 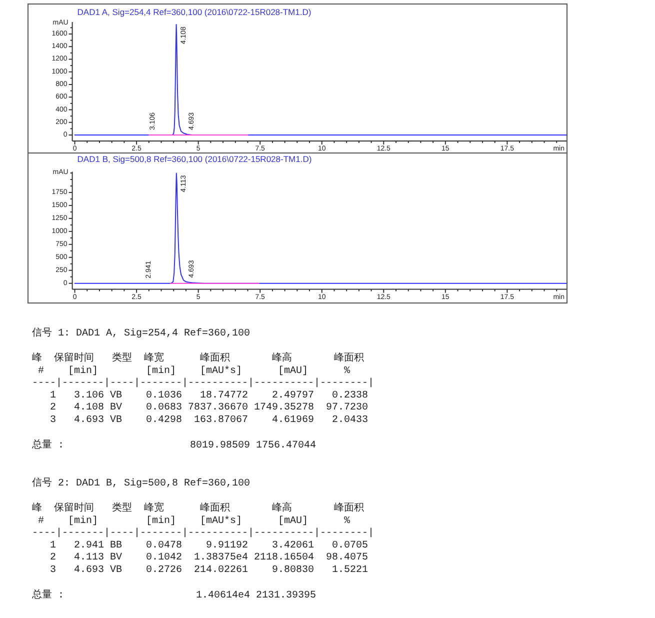 I want to click on text: 1 2.941 BB 0.0478 9.91192 3.42061 0.0705, so click(x=200, y=546).